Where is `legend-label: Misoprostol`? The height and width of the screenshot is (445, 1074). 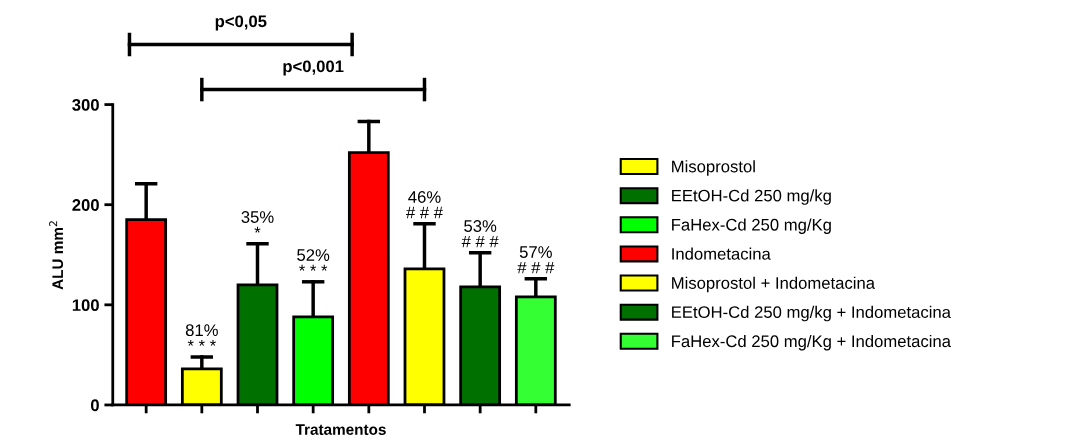 legend-label: Misoprostol is located at coordinates (713, 168).